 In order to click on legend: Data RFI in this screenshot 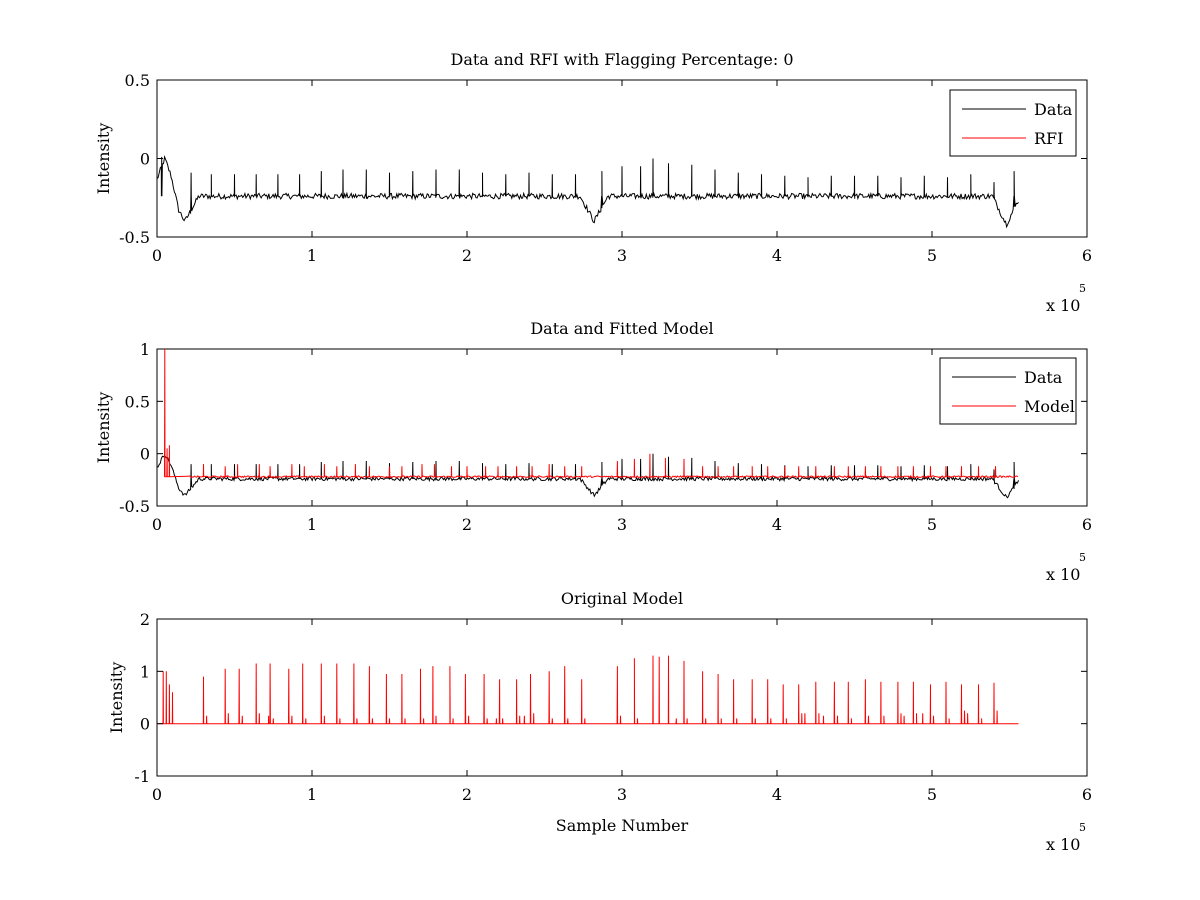, I will do `click(1013, 123)`.